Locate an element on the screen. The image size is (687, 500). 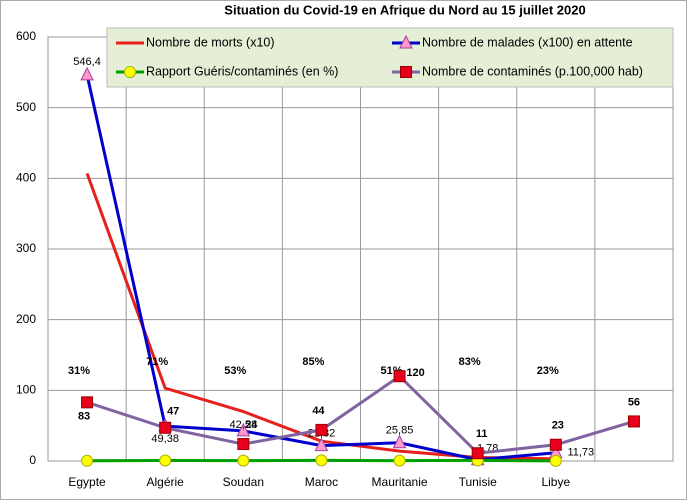
y-tick-label: 500 is located at coordinates (26, 107).